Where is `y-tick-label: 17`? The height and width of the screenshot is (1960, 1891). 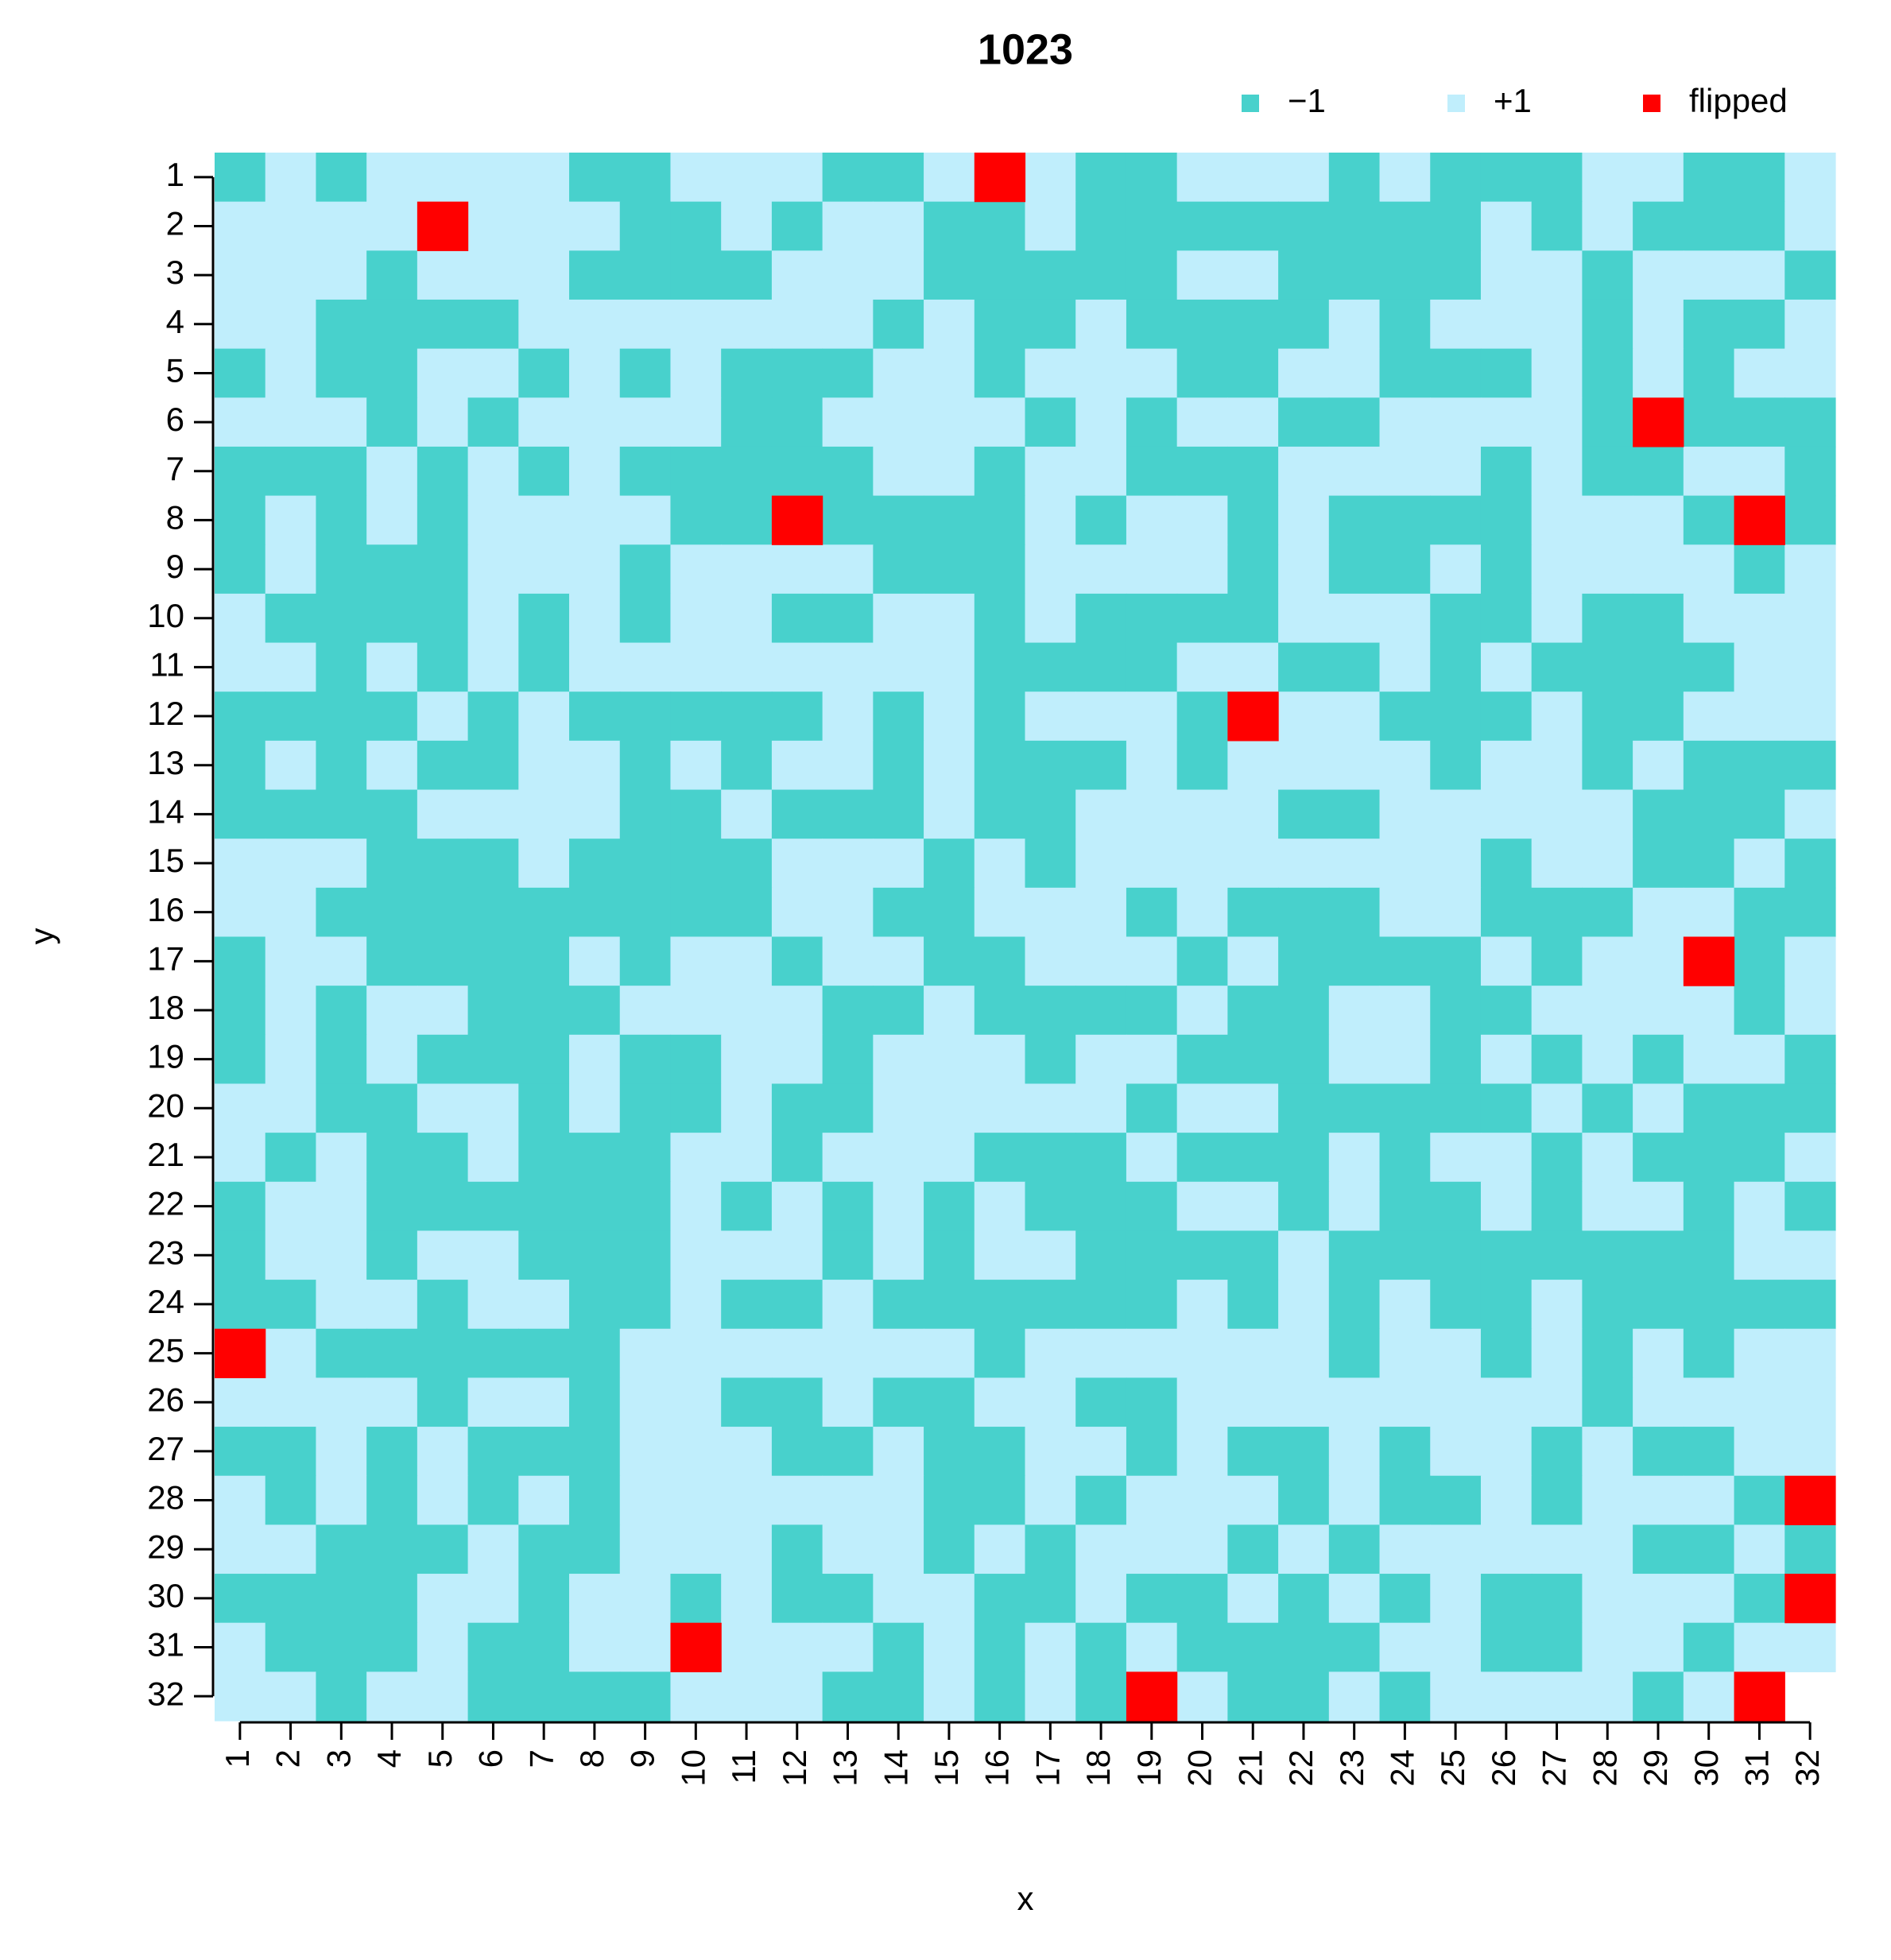
y-tick-label: 17 is located at coordinates (165, 958).